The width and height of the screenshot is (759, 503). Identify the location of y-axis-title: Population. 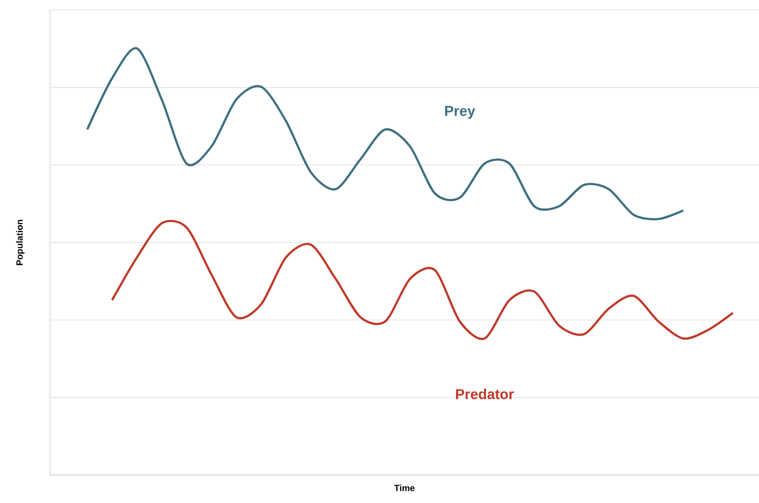
(20, 243).